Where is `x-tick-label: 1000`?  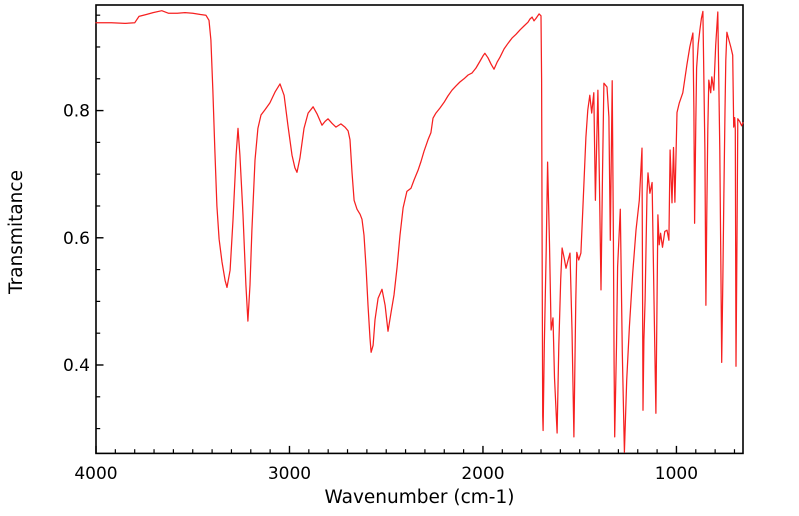
x-tick-label: 1000 is located at coordinates (676, 474).